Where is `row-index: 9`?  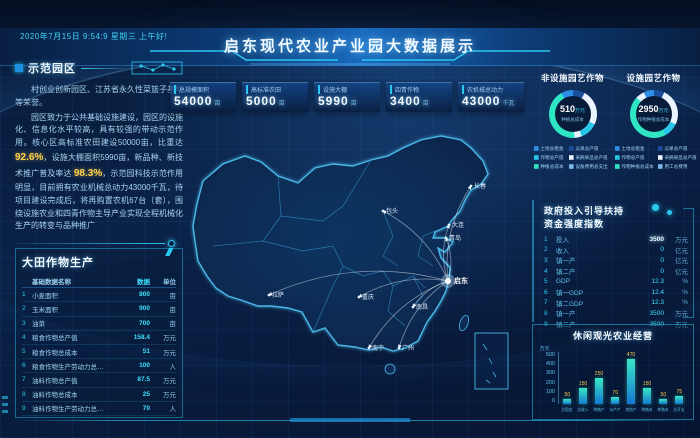
row-index: 9 is located at coordinates (24, 408).